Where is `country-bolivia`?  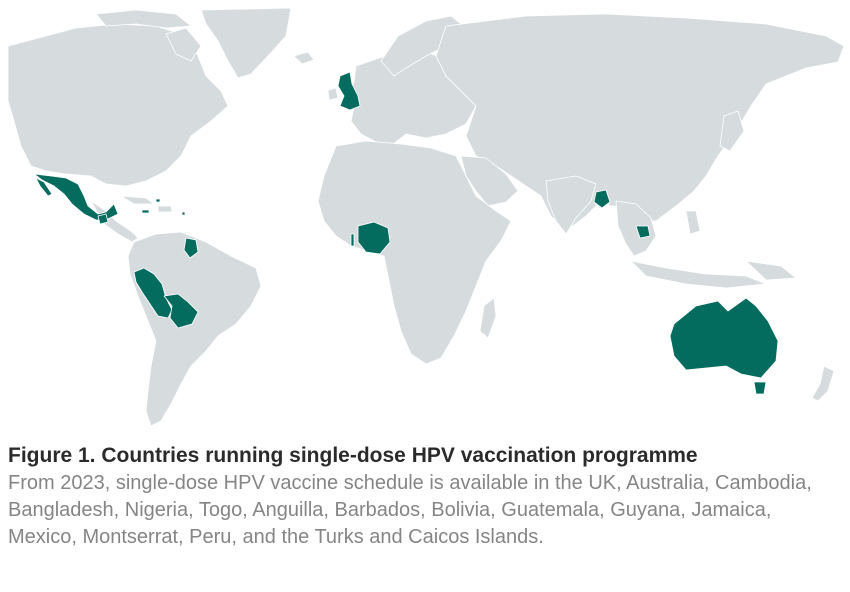 country-bolivia is located at coordinates (181, 311).